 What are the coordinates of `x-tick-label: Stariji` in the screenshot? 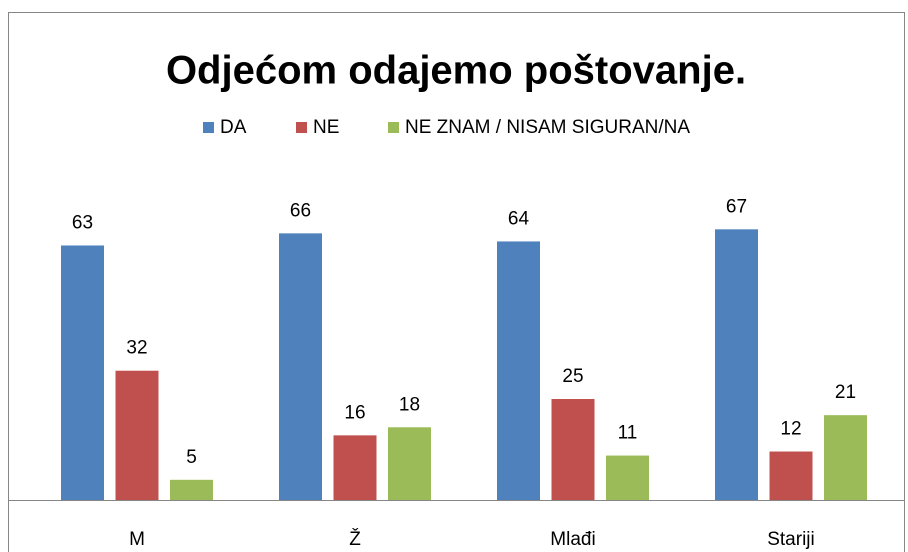 It's located at (791, 539).